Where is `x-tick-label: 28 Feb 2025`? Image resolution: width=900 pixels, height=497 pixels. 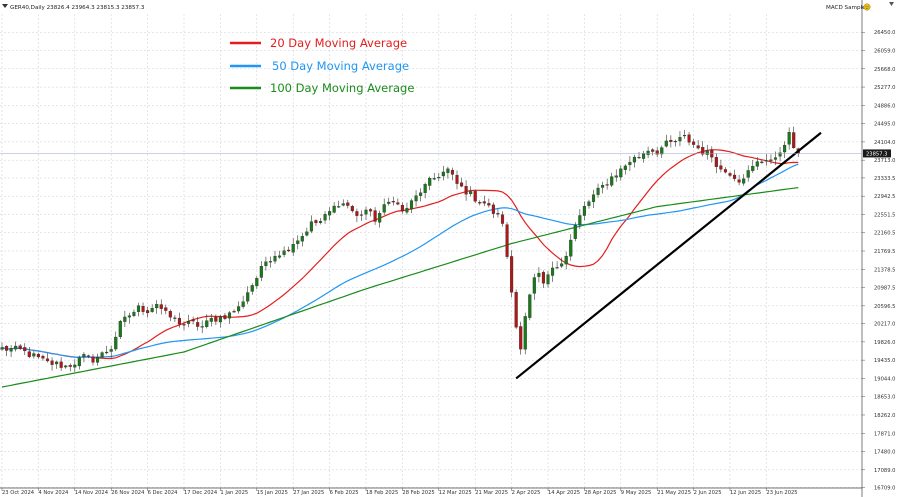 x-tick-label: 28 Feb 2025 is located at coordinates (418, 493).